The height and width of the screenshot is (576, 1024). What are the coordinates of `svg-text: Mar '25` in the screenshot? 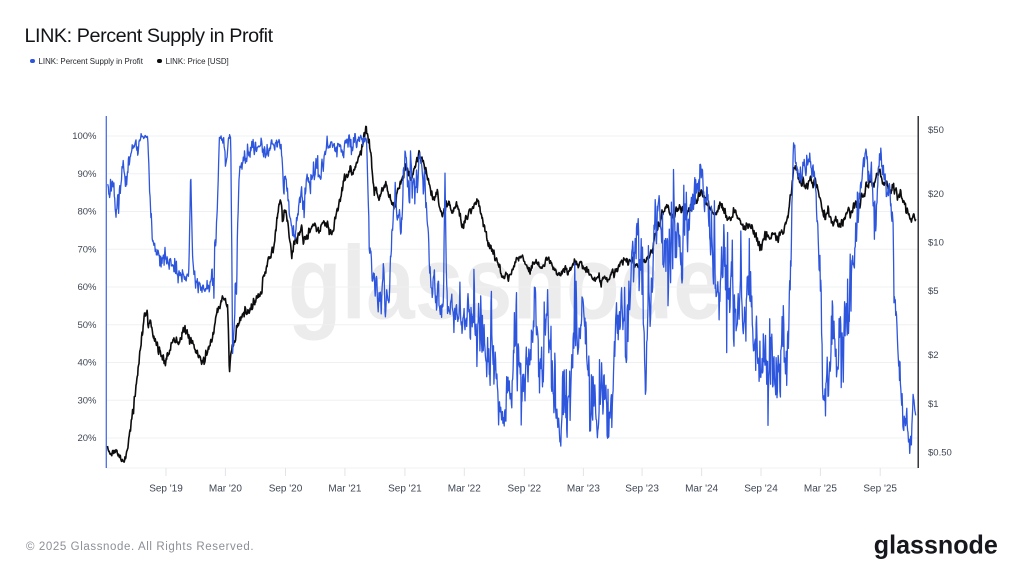 It's located at (820, 489).